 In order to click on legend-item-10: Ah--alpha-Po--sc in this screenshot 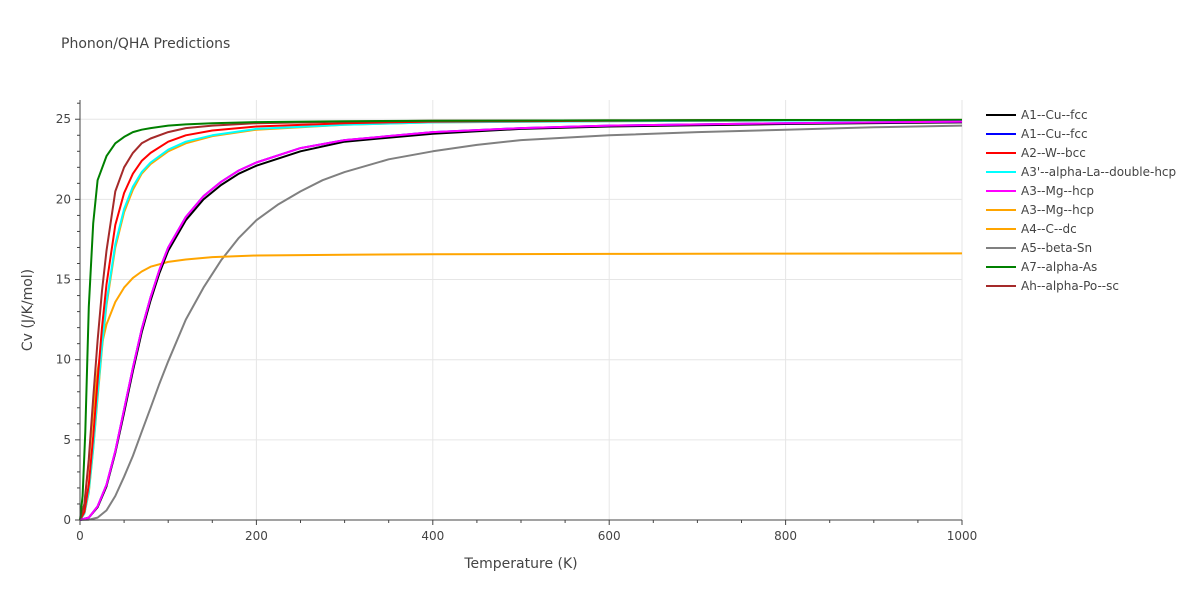, I will do `click(1052, 286)`.